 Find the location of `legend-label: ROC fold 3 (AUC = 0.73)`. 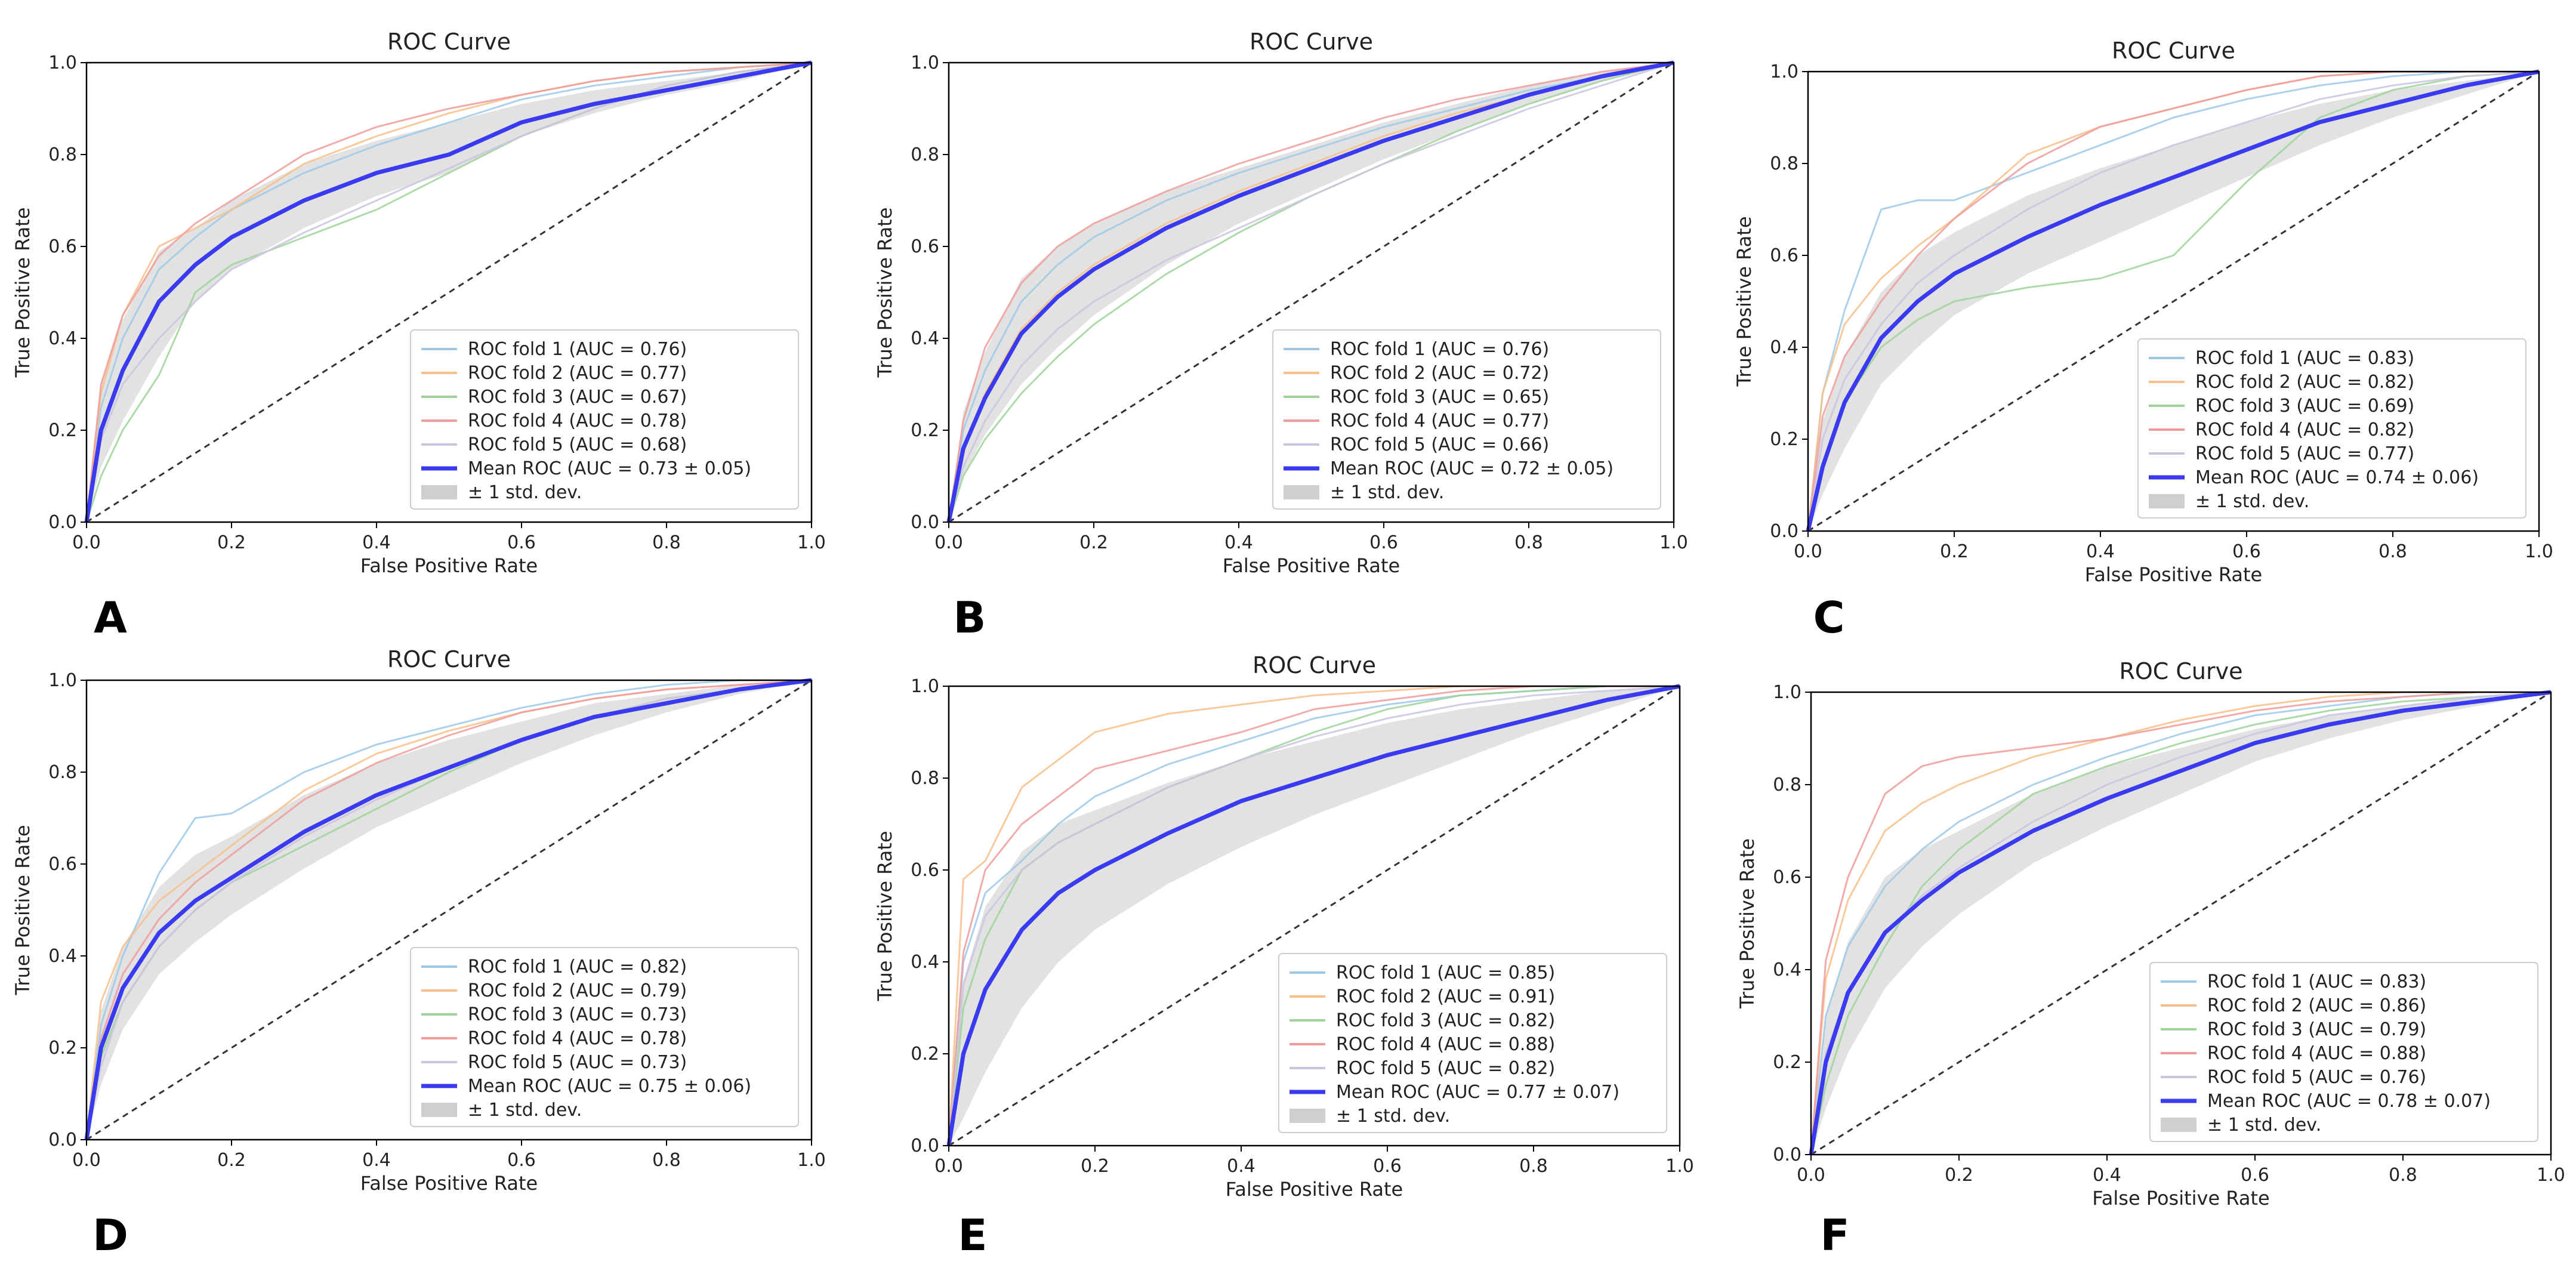

legend-label: ROC fold 3 (AUC = 0.73) is located at coordinates (577, 1015).